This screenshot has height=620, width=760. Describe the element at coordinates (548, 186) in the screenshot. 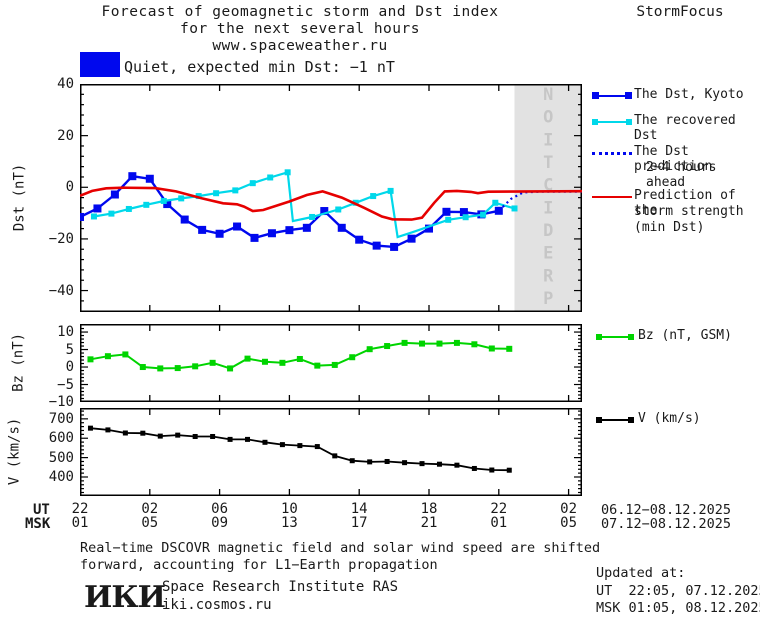

I see `prediction-band-letter: C` at that location.